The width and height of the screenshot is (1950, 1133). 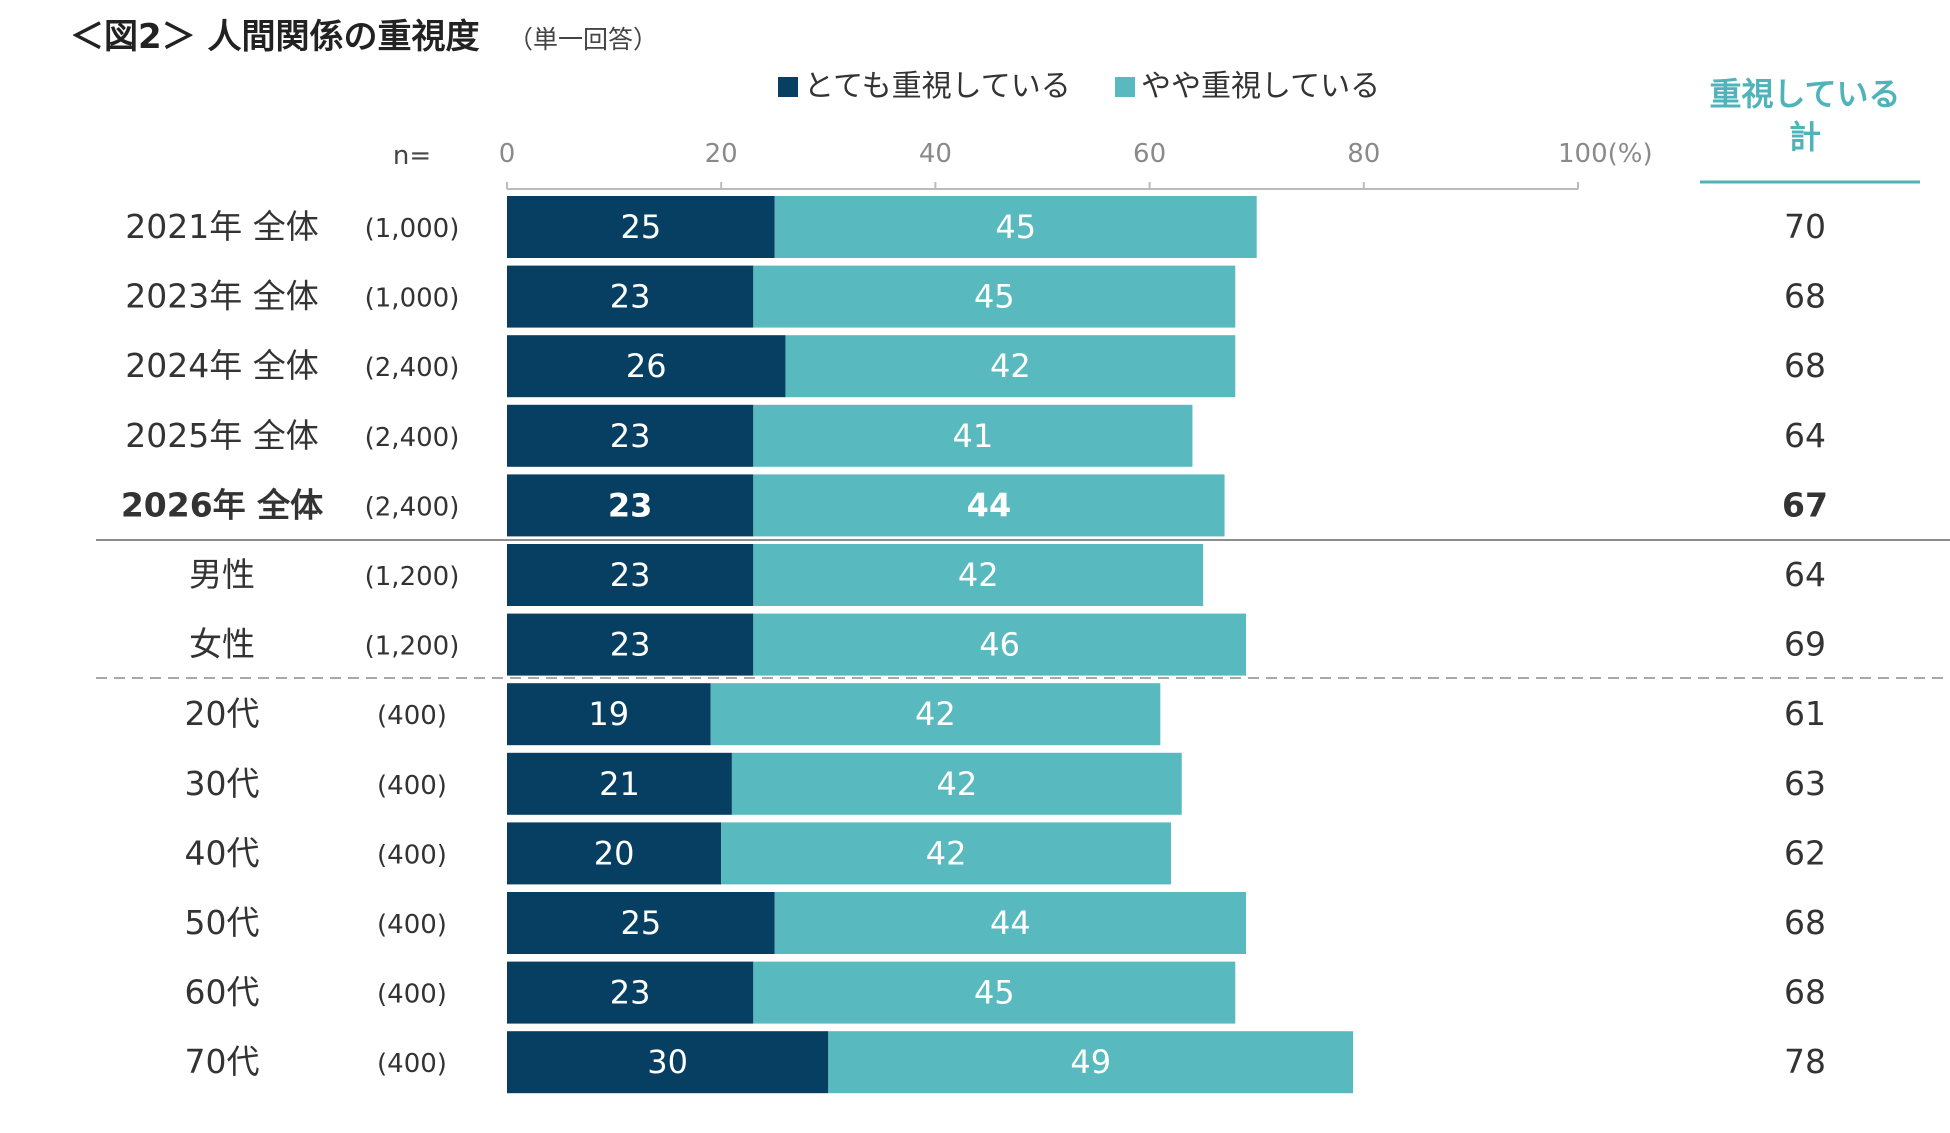 What do you see at coordinates (1260, 86) in the screenshot?
I see `legend-label-2: やや重視している` at bounding box center [1260, 86].